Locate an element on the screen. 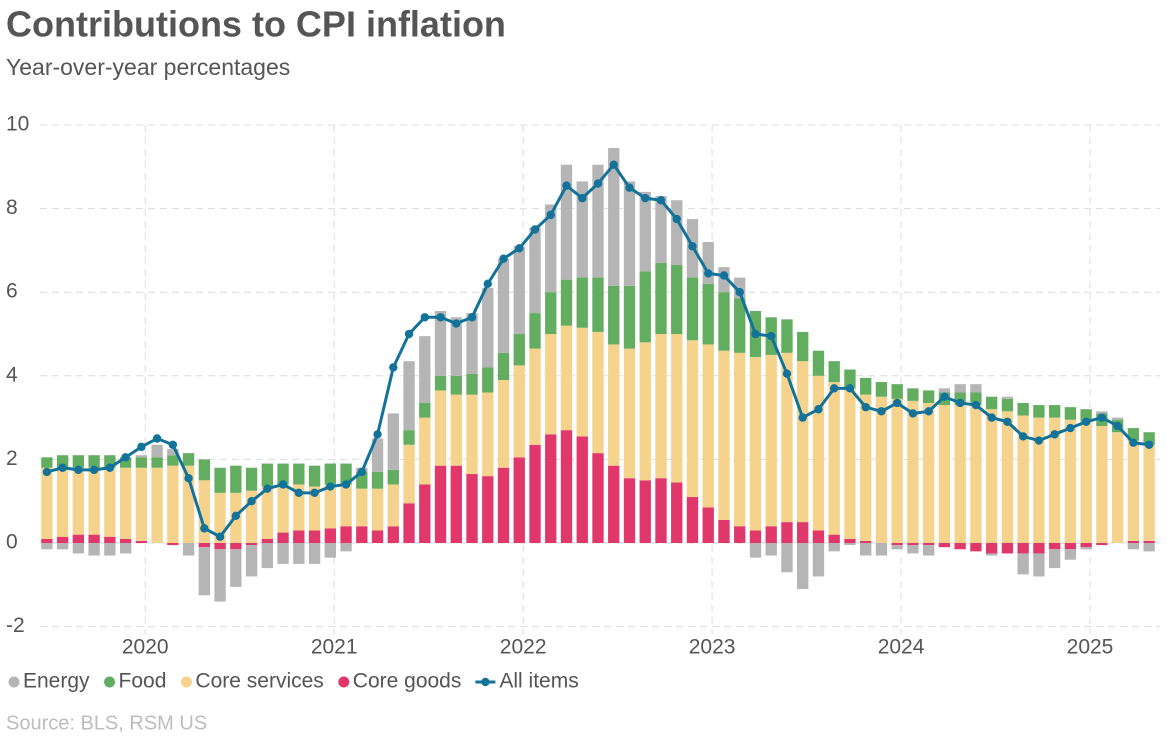 This screenshot has width=1167, height=742. y-tick-label: -2 is located at coordinates (15, 625).